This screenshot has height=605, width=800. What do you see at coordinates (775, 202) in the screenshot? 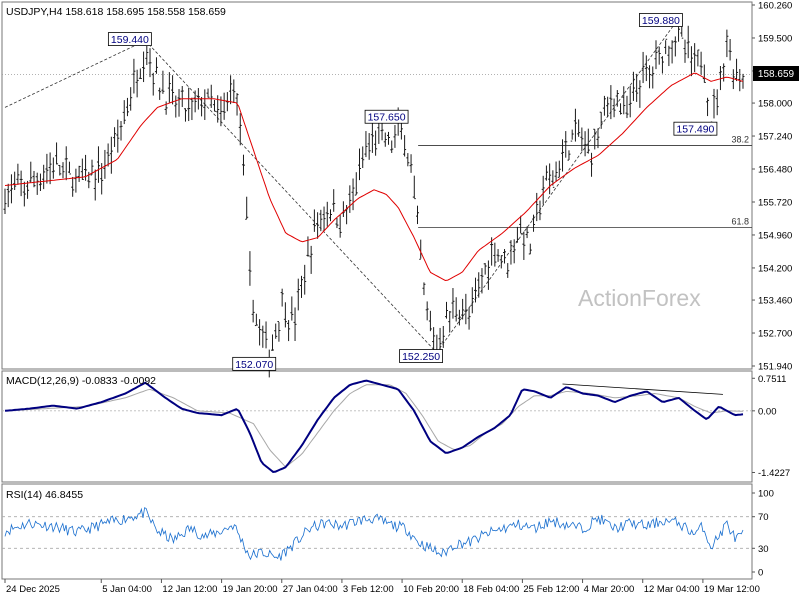
I see `price-tick-label: 155.720` at bounding box center [775, 202].